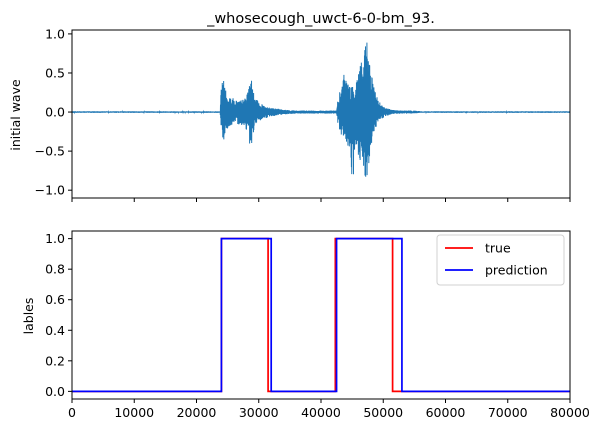 The width and height of the screenshot is (601, 433). What do you see at coordinates (55, 391) in the screenshot?
I see `labels-ytick-label: 0.0` at bounding box center [55, 391].